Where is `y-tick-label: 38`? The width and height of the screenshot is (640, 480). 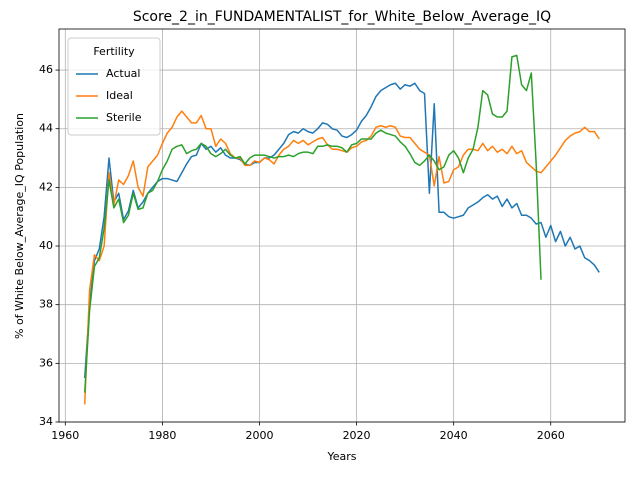 y-tick-label: 38 is located at coordinates (46, 304).